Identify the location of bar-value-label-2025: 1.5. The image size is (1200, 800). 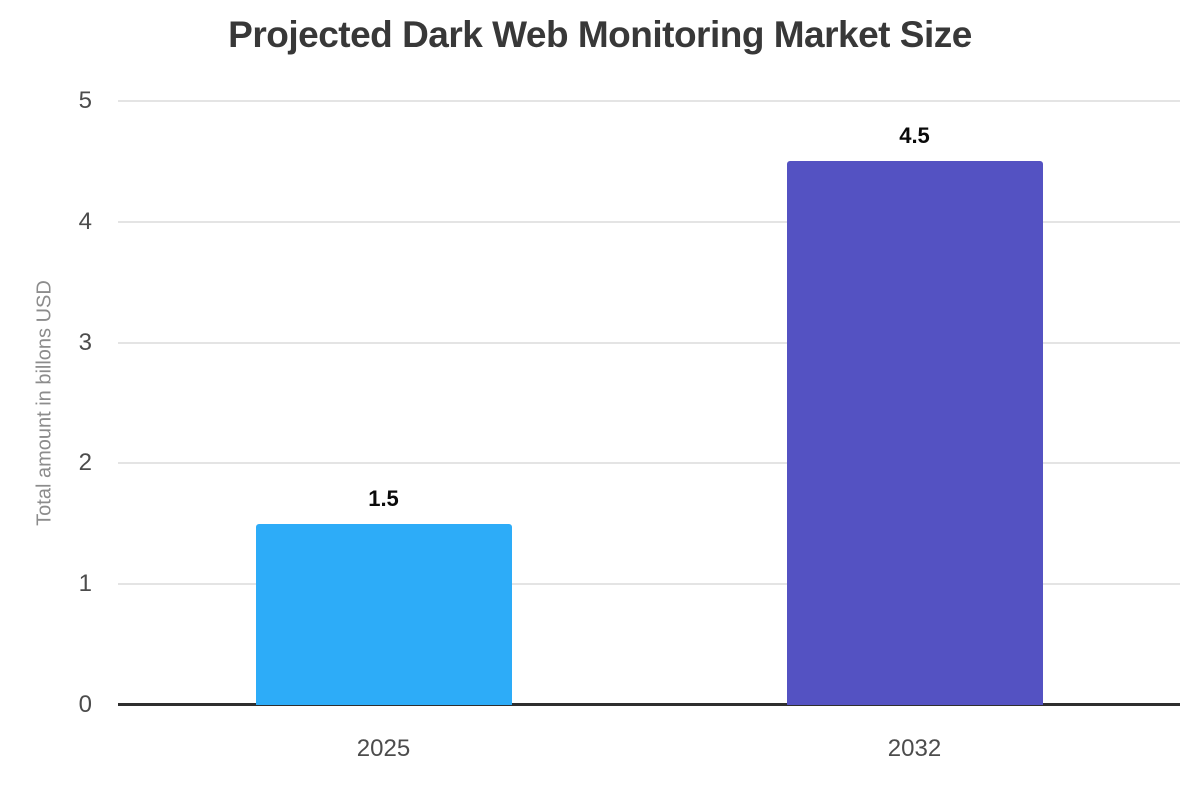
(383, 498).